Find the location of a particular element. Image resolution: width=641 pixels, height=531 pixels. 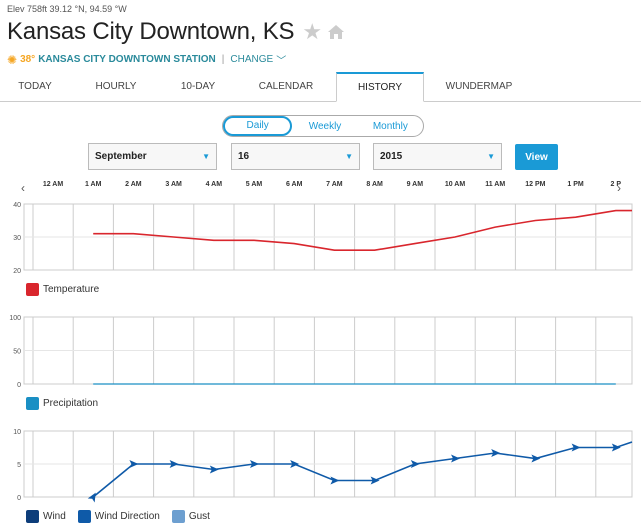

hour-label: 9 AM is located at coordinates (415, 184).